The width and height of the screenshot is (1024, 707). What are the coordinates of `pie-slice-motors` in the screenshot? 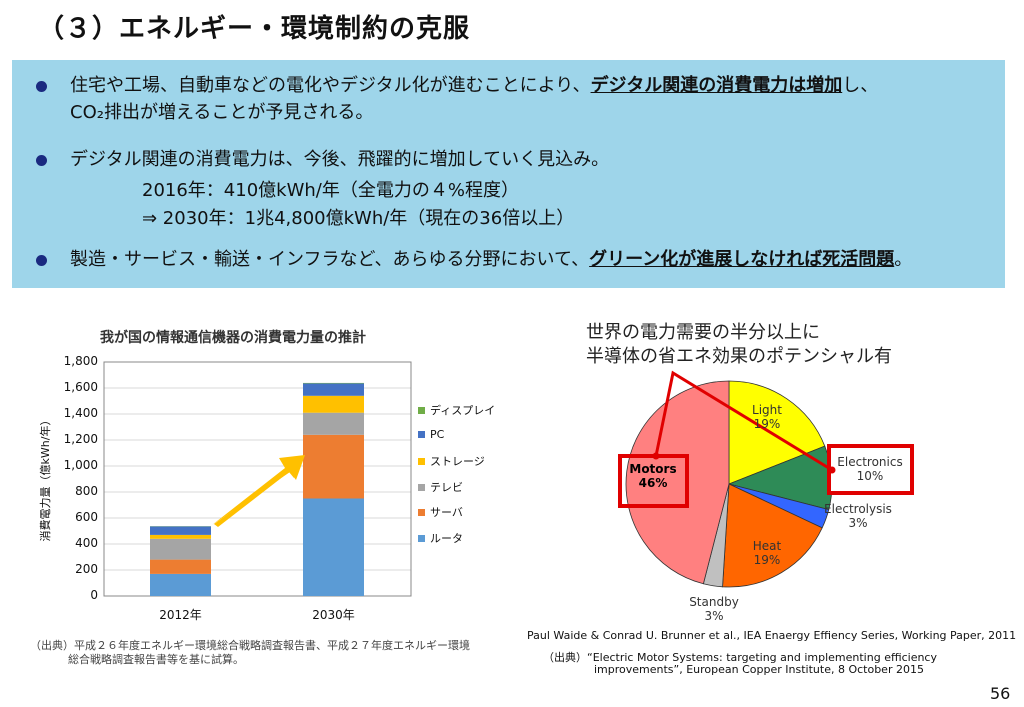 It's located at (677, 482).